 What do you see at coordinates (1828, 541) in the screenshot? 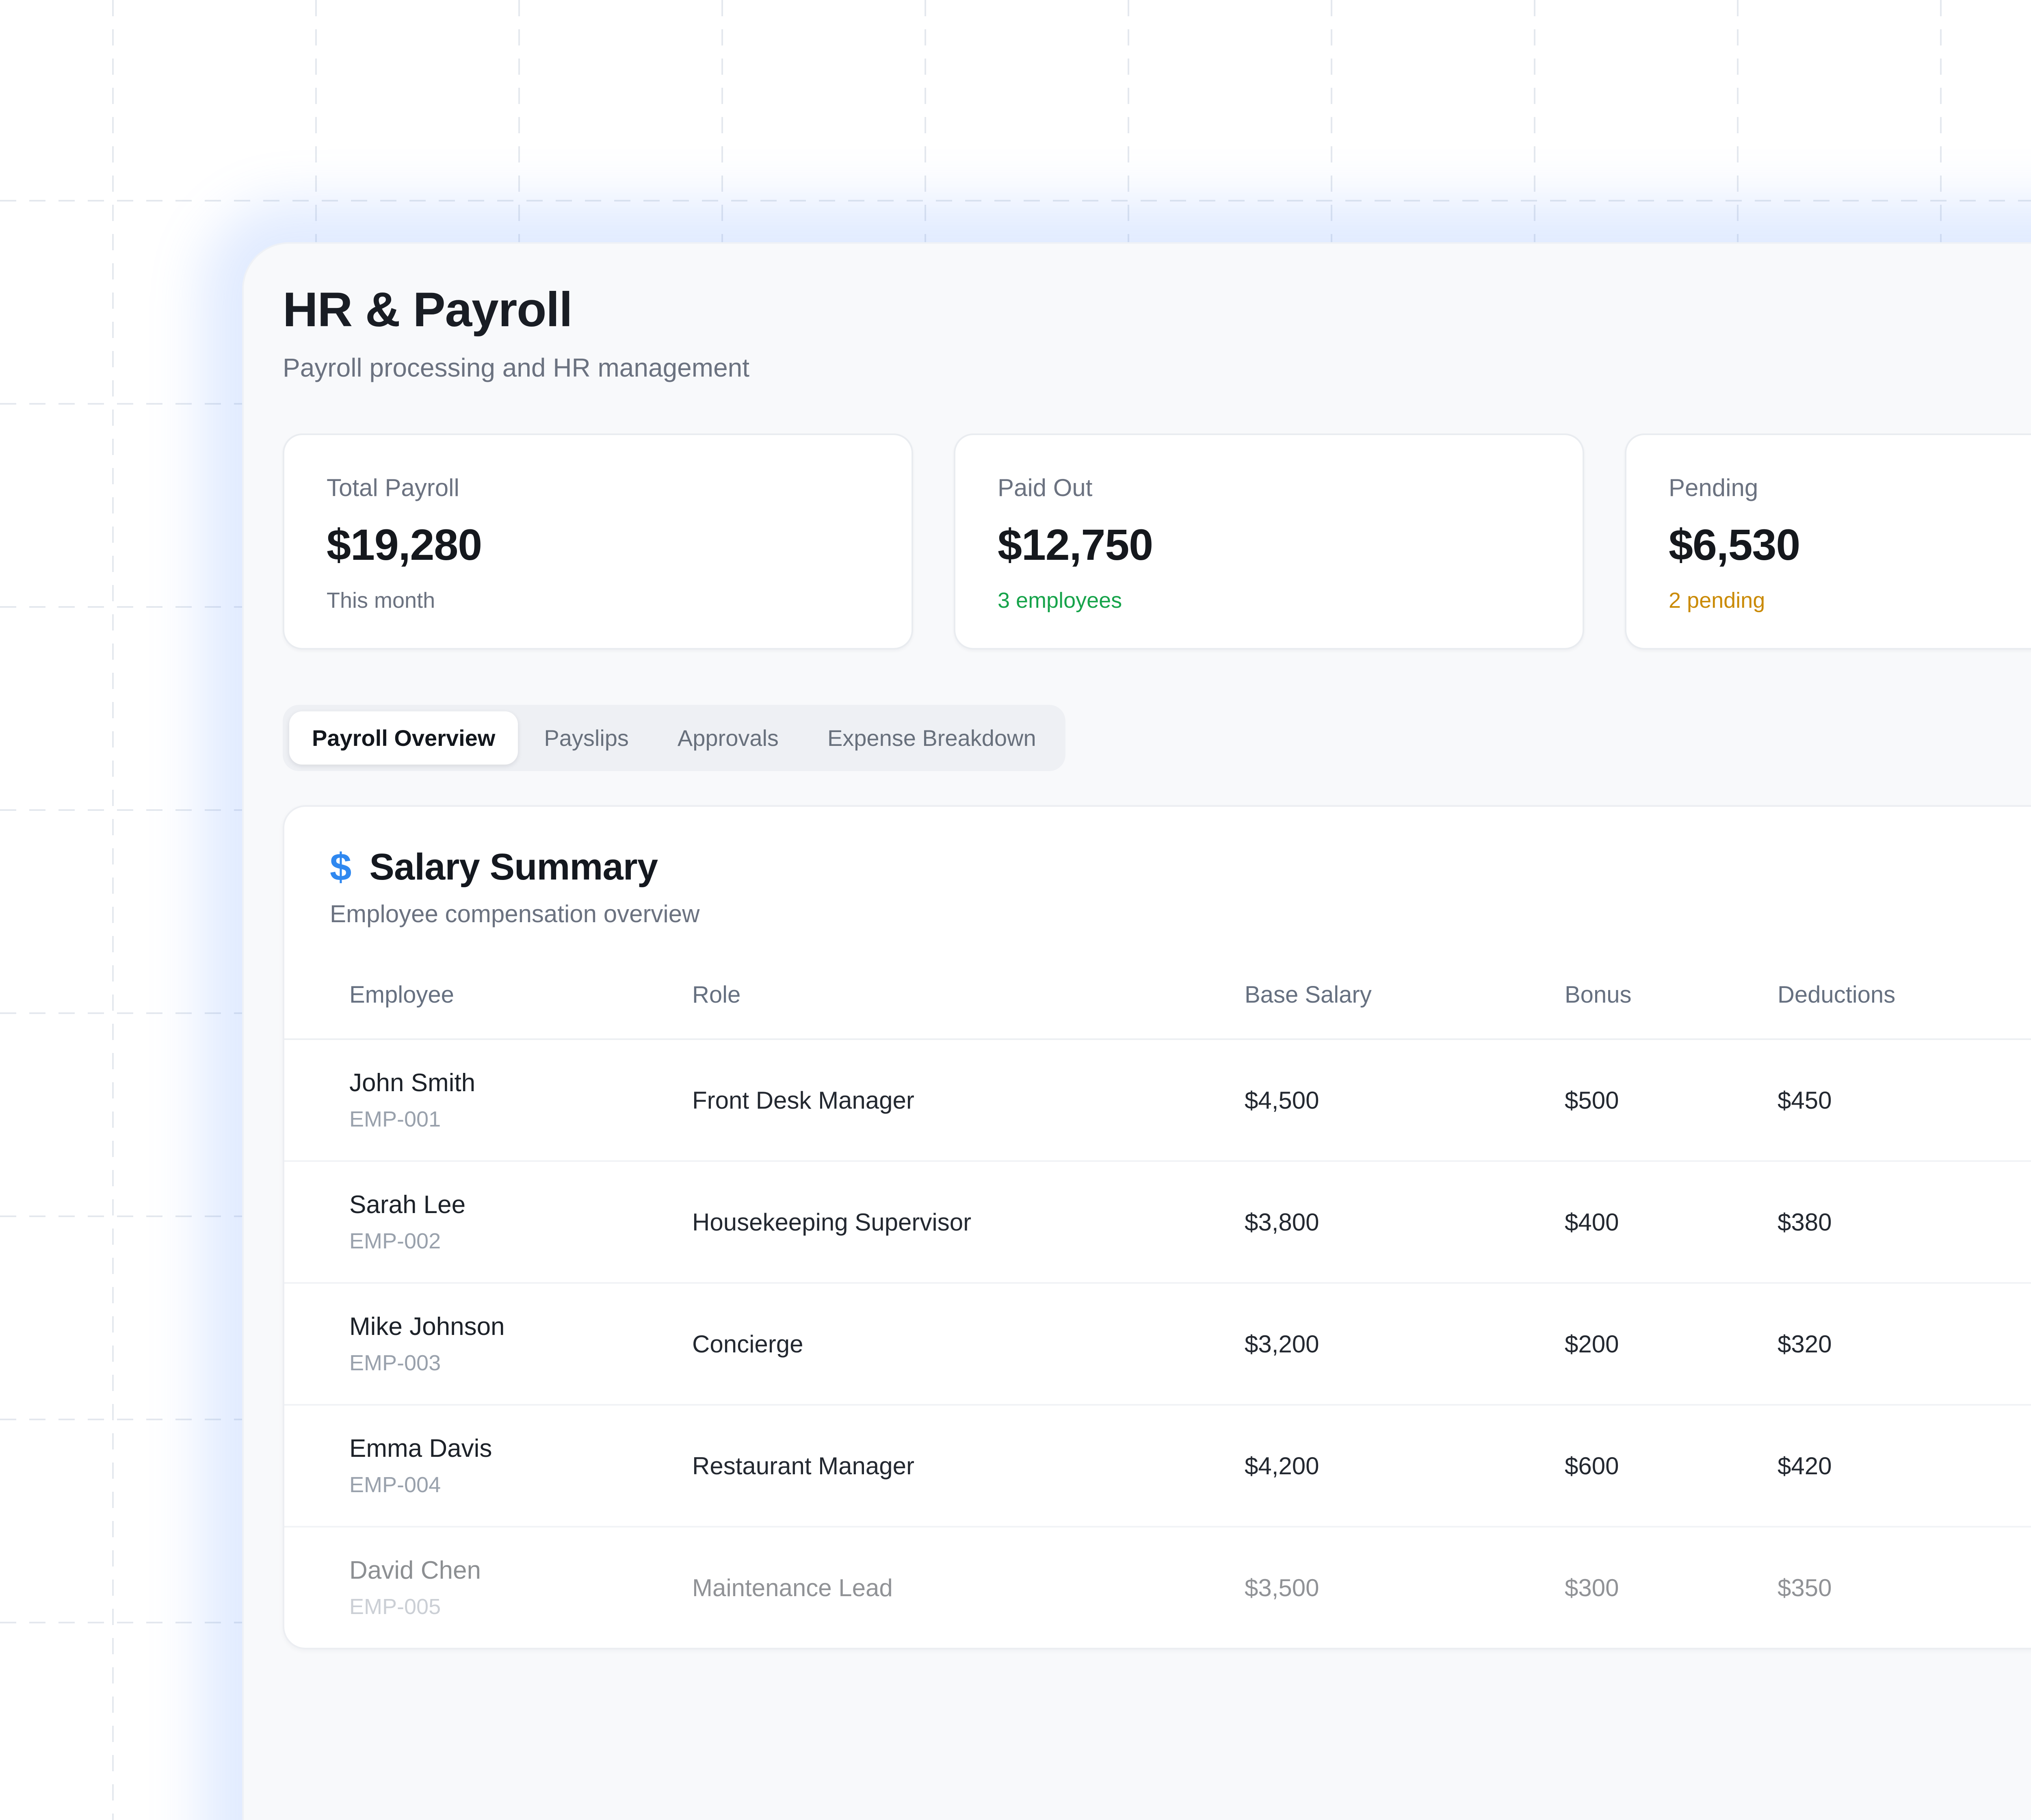
I see `stat-card-pending: Pending $6,530 2 pending` at bounding box center [1828, 541].